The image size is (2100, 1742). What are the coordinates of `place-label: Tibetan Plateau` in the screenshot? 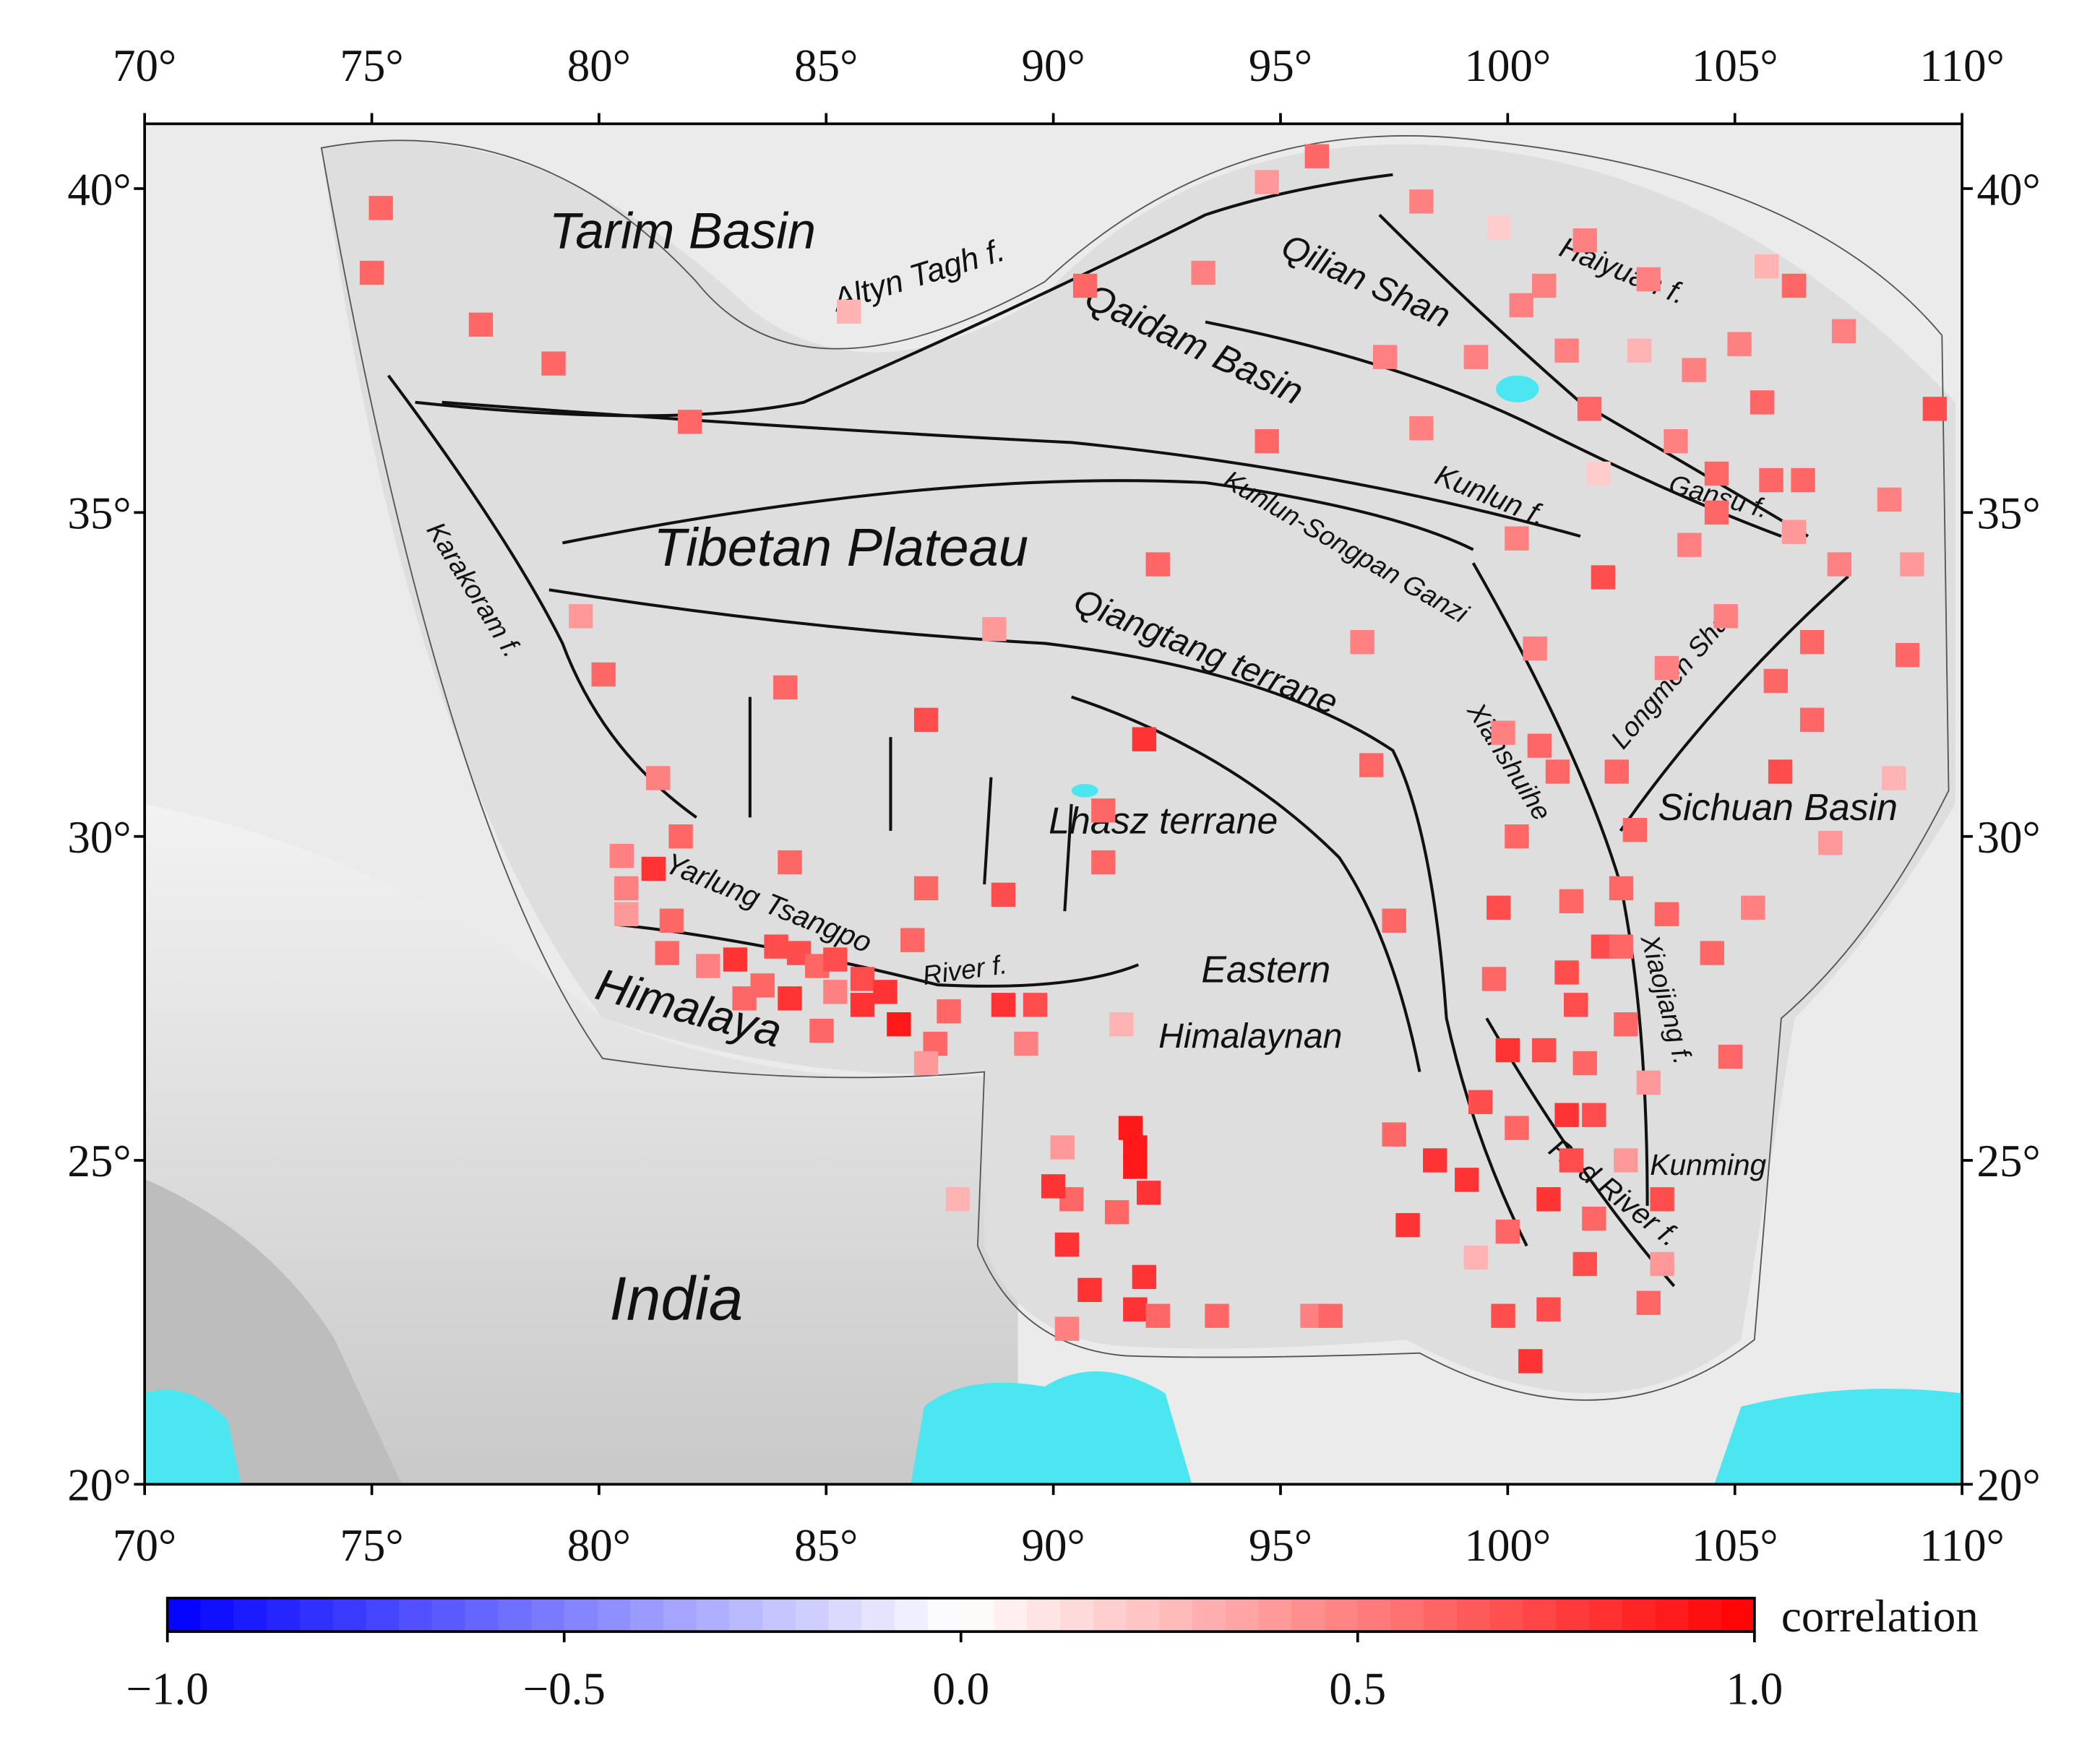 It's located at (840, 547).